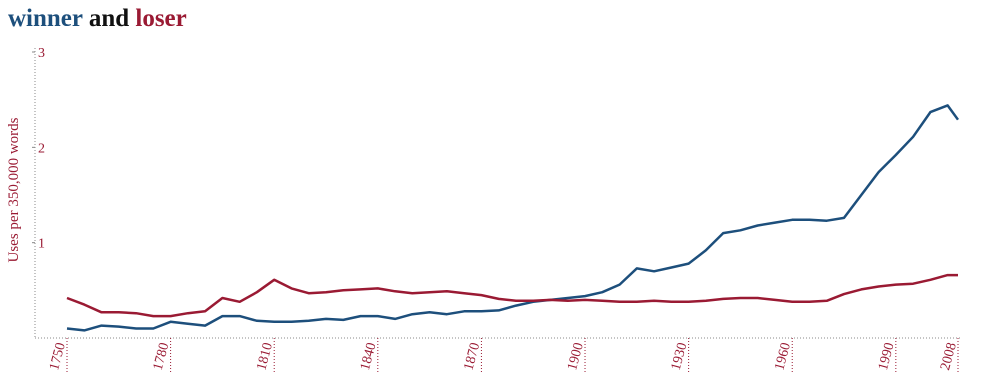 This screenshot has height=390, width=1000. I want to click on y-tick-label: 3, so click(41, 53).